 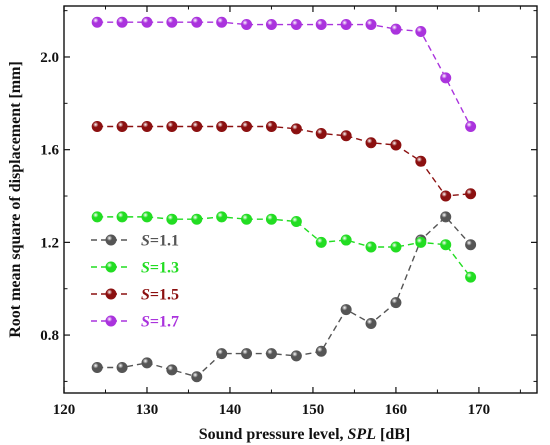 I want to click on x-axis-title: Sound pressure level, SPL [dB], so click(x=304, y=434).